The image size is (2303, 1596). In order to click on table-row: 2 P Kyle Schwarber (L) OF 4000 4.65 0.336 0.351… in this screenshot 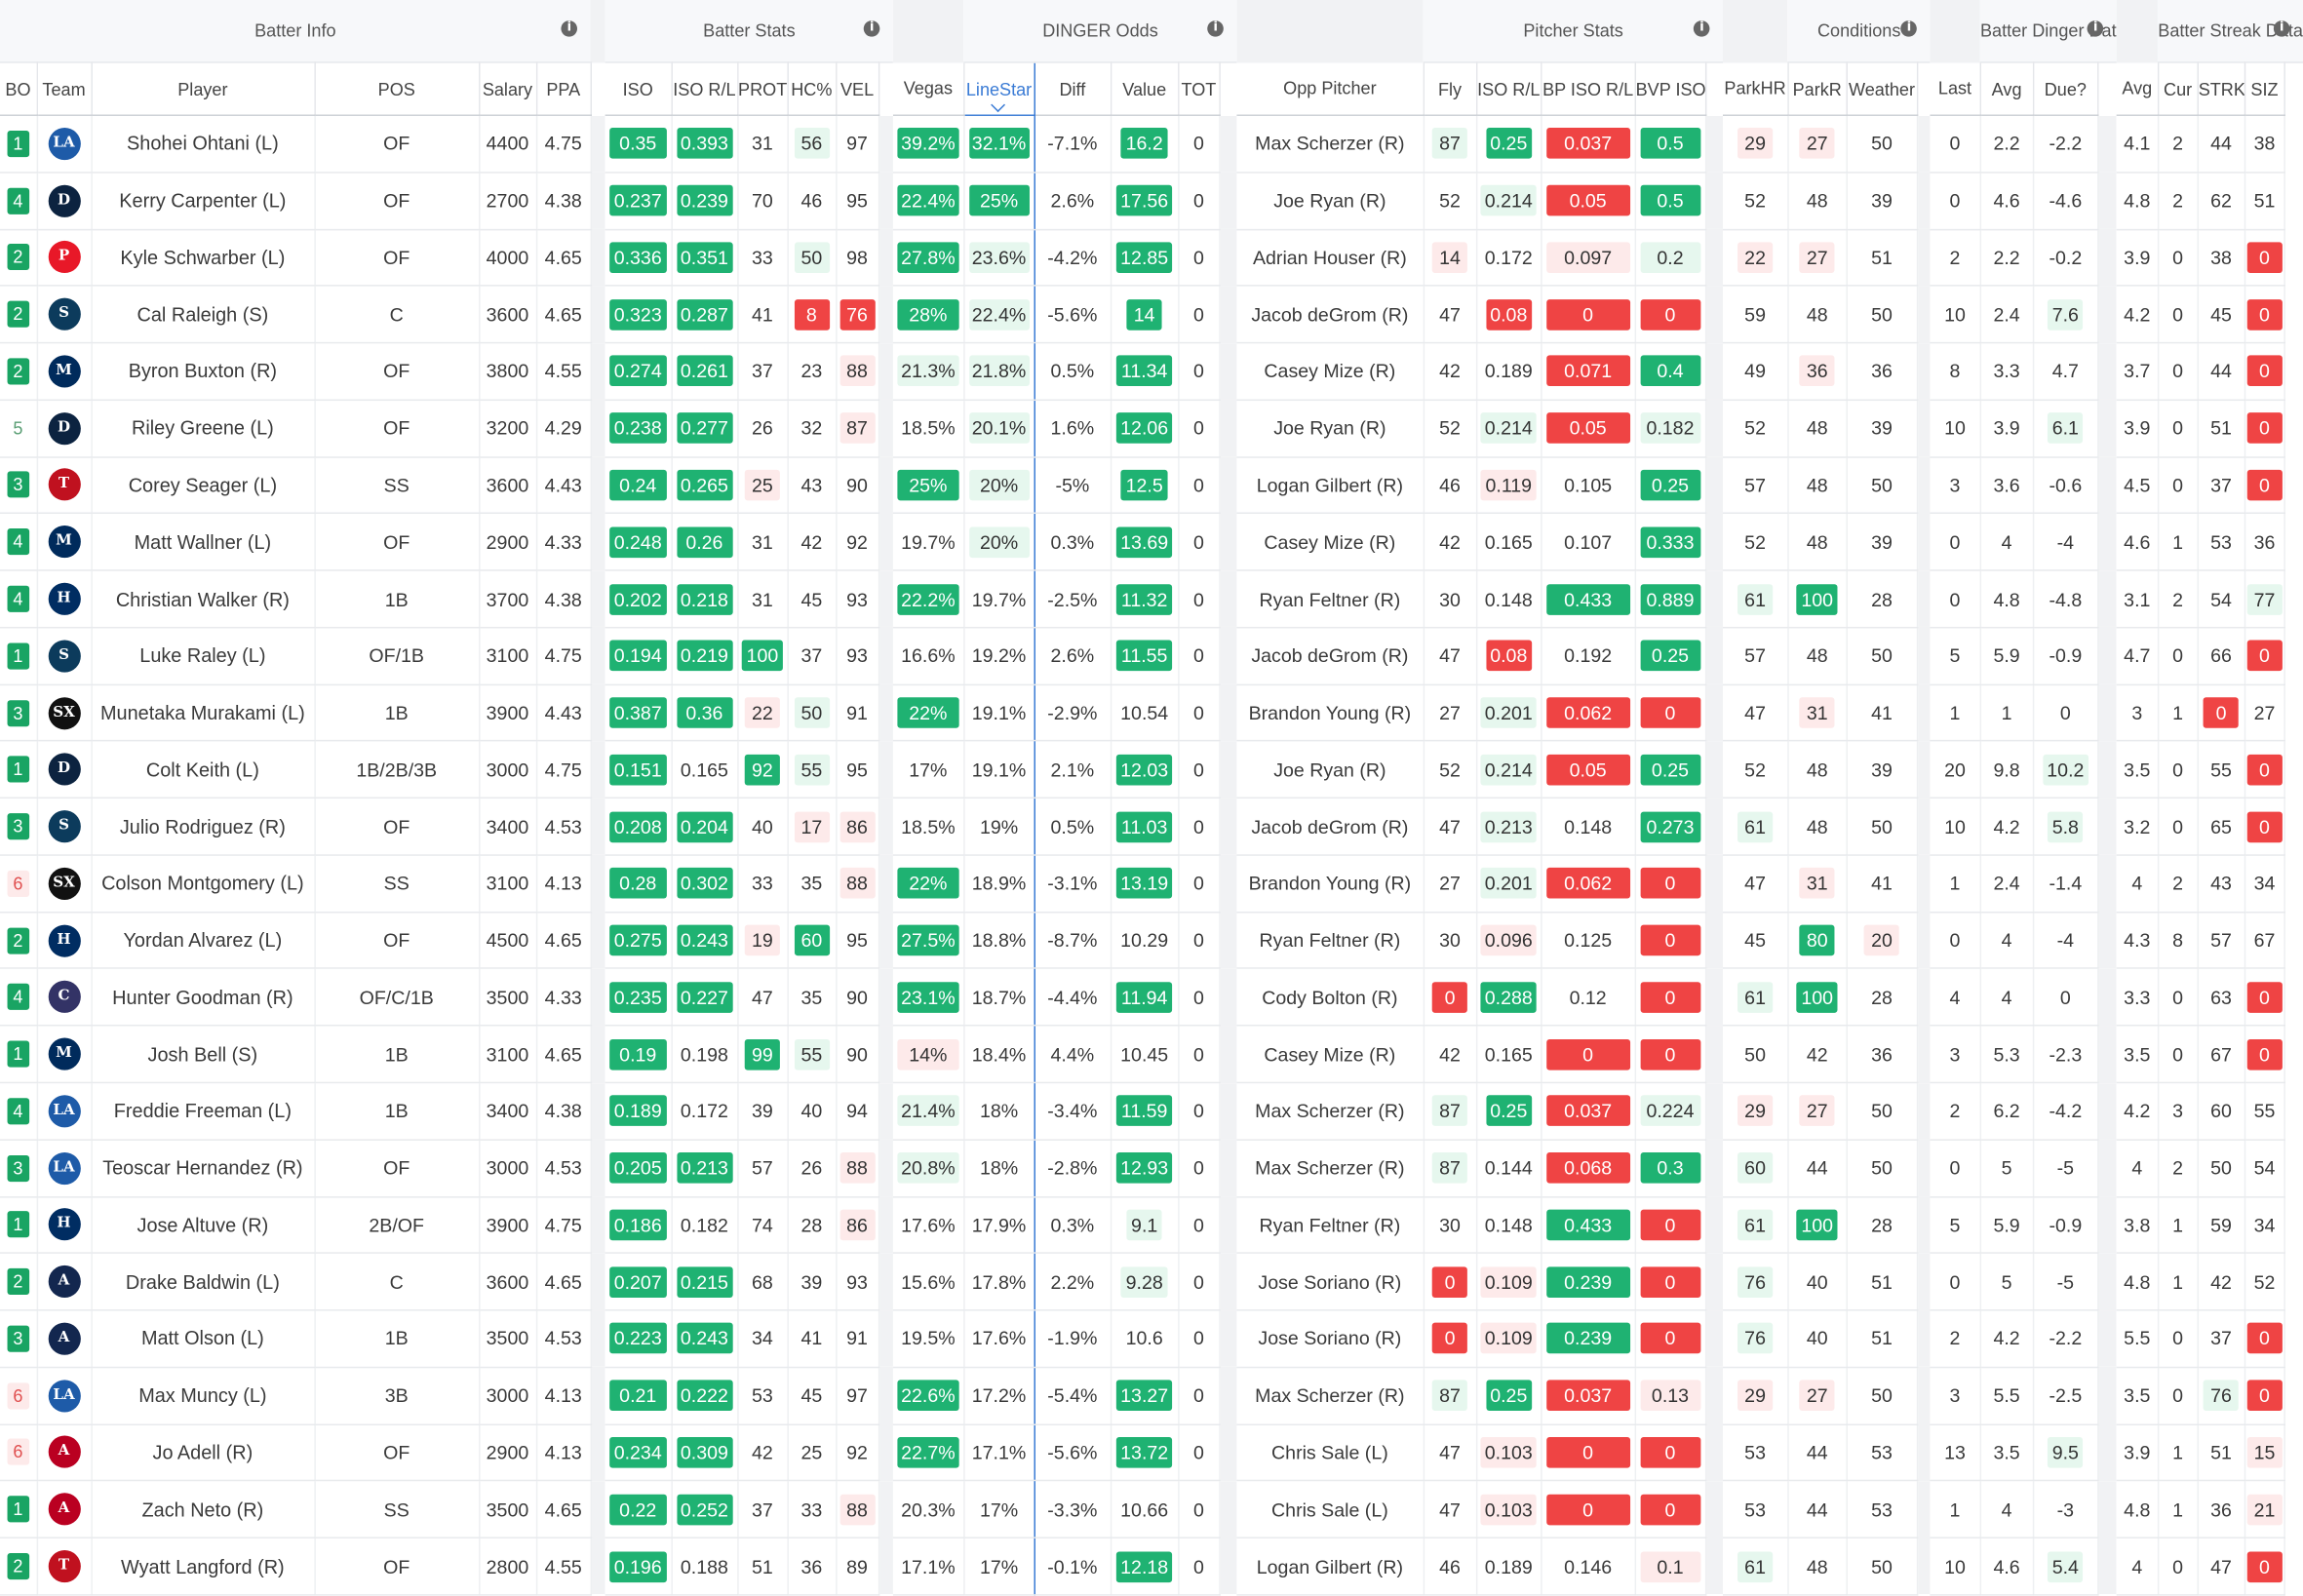, I will do `click(1151, 258)`.